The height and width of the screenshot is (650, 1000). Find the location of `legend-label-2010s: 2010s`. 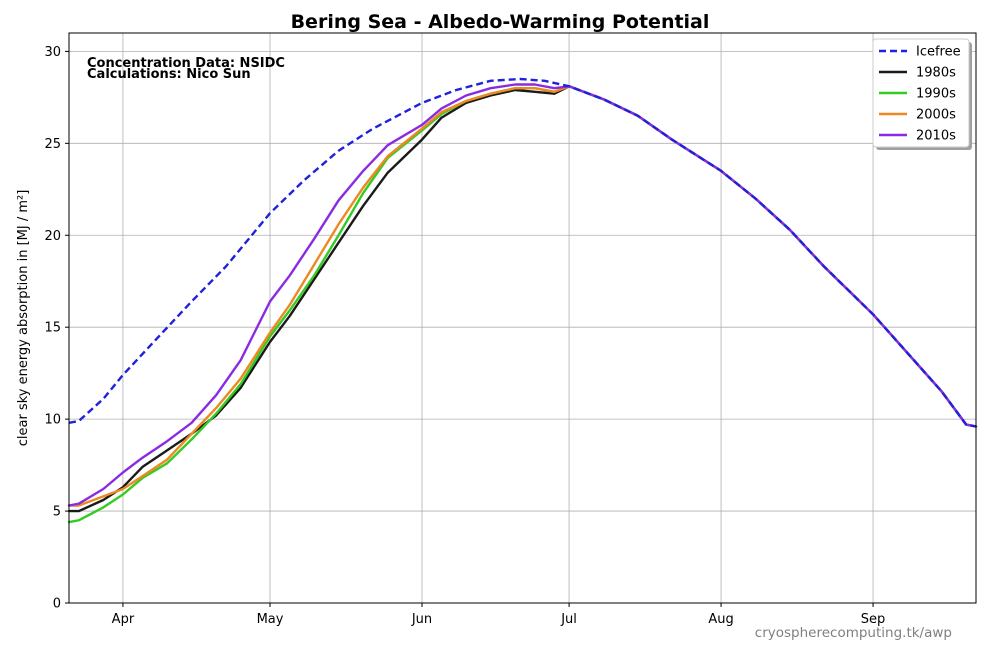

legend-label-2010s: 2010s is located at coordinates (936, 136).